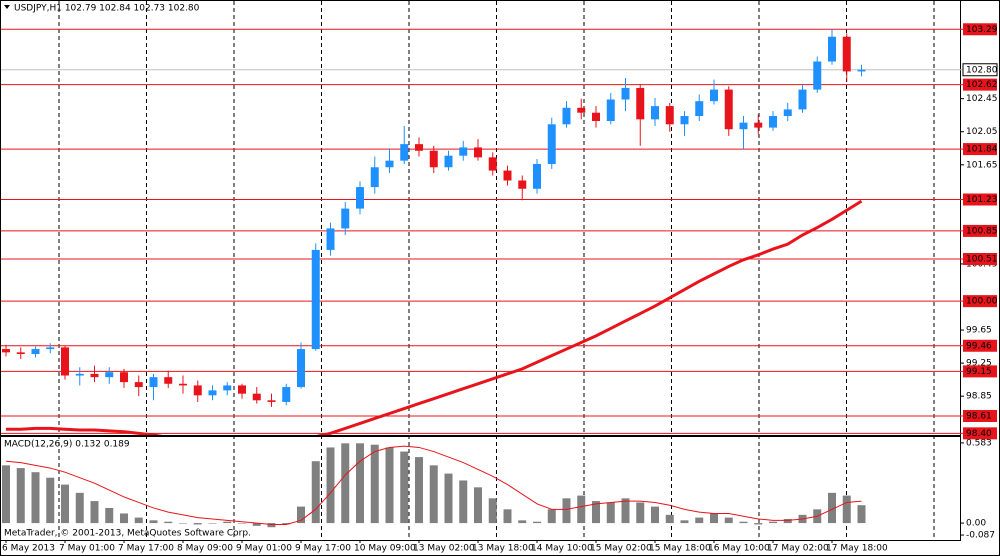 The height and width of the screenshot is (556, 1000). What do you see at coordinates (979, 397) in the screenshot?
I see `y-tick-label: 98.85` at bounding box center [979, 397].